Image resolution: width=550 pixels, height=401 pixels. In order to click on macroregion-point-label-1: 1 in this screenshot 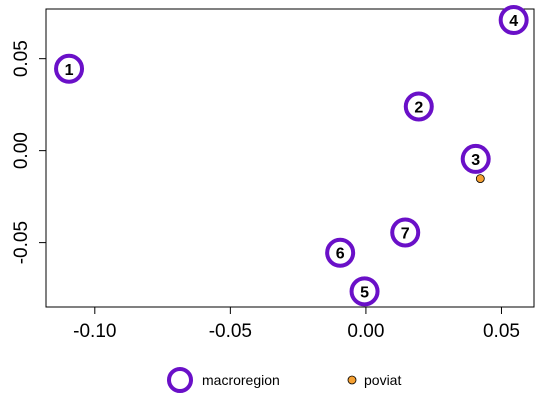, I will do `click(69, 70)`.